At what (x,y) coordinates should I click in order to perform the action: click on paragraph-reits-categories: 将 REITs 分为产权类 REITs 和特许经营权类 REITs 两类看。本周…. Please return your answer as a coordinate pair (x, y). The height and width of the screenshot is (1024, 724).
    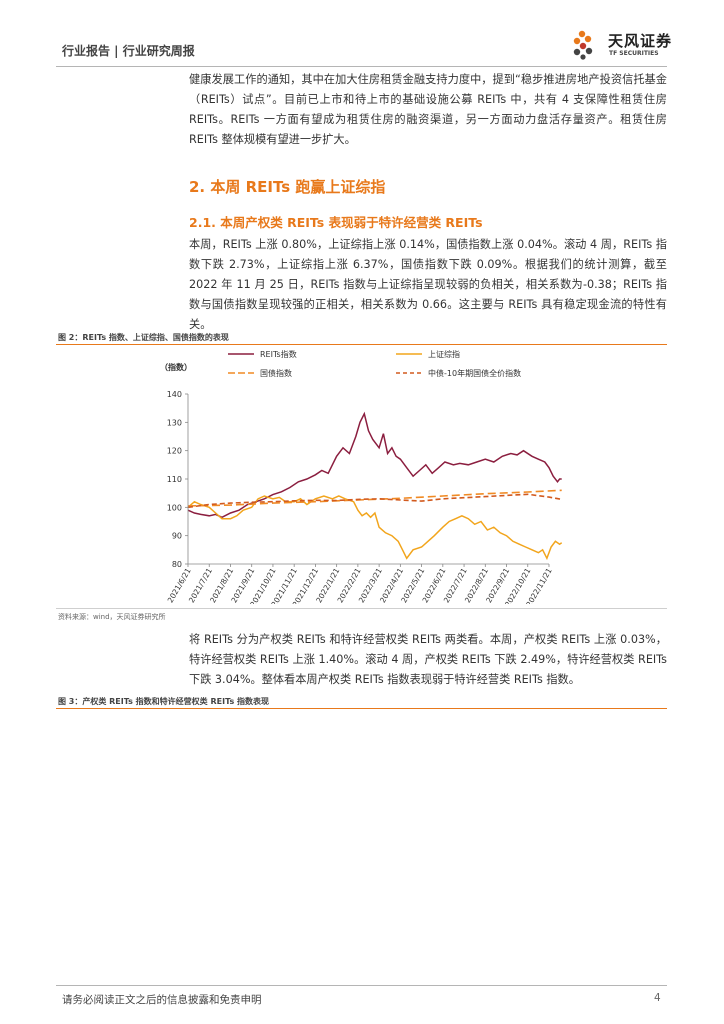
    Looking at the image, I should click on (428, 659).